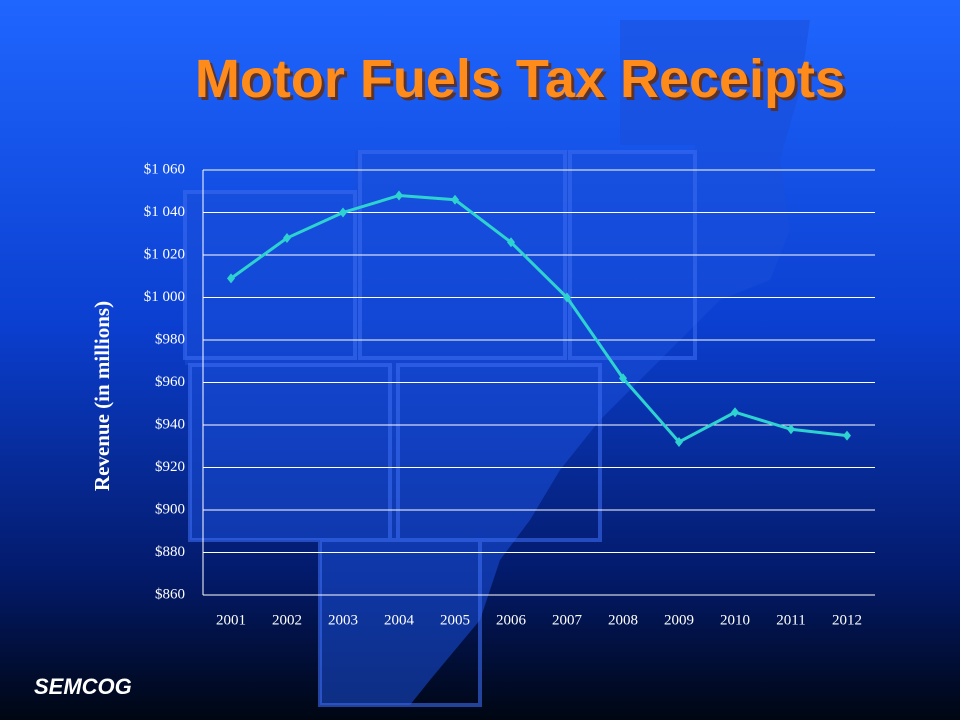 The height and width of the screenshot is (720, 960). What do you see at coordinates (170, 339) in the screenshot?
I see `y-tick-label: $980` at bounding box center [170, 339].